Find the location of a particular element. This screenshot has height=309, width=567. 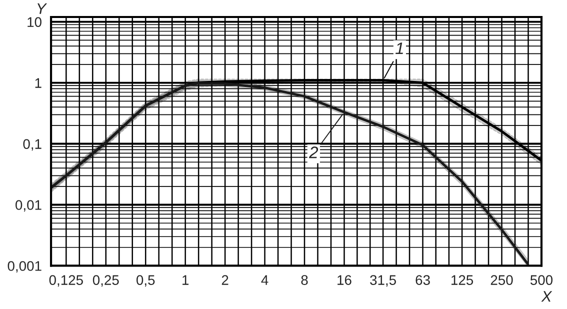

y-tick-label: 0,001 is located at coordinates (25, 267).